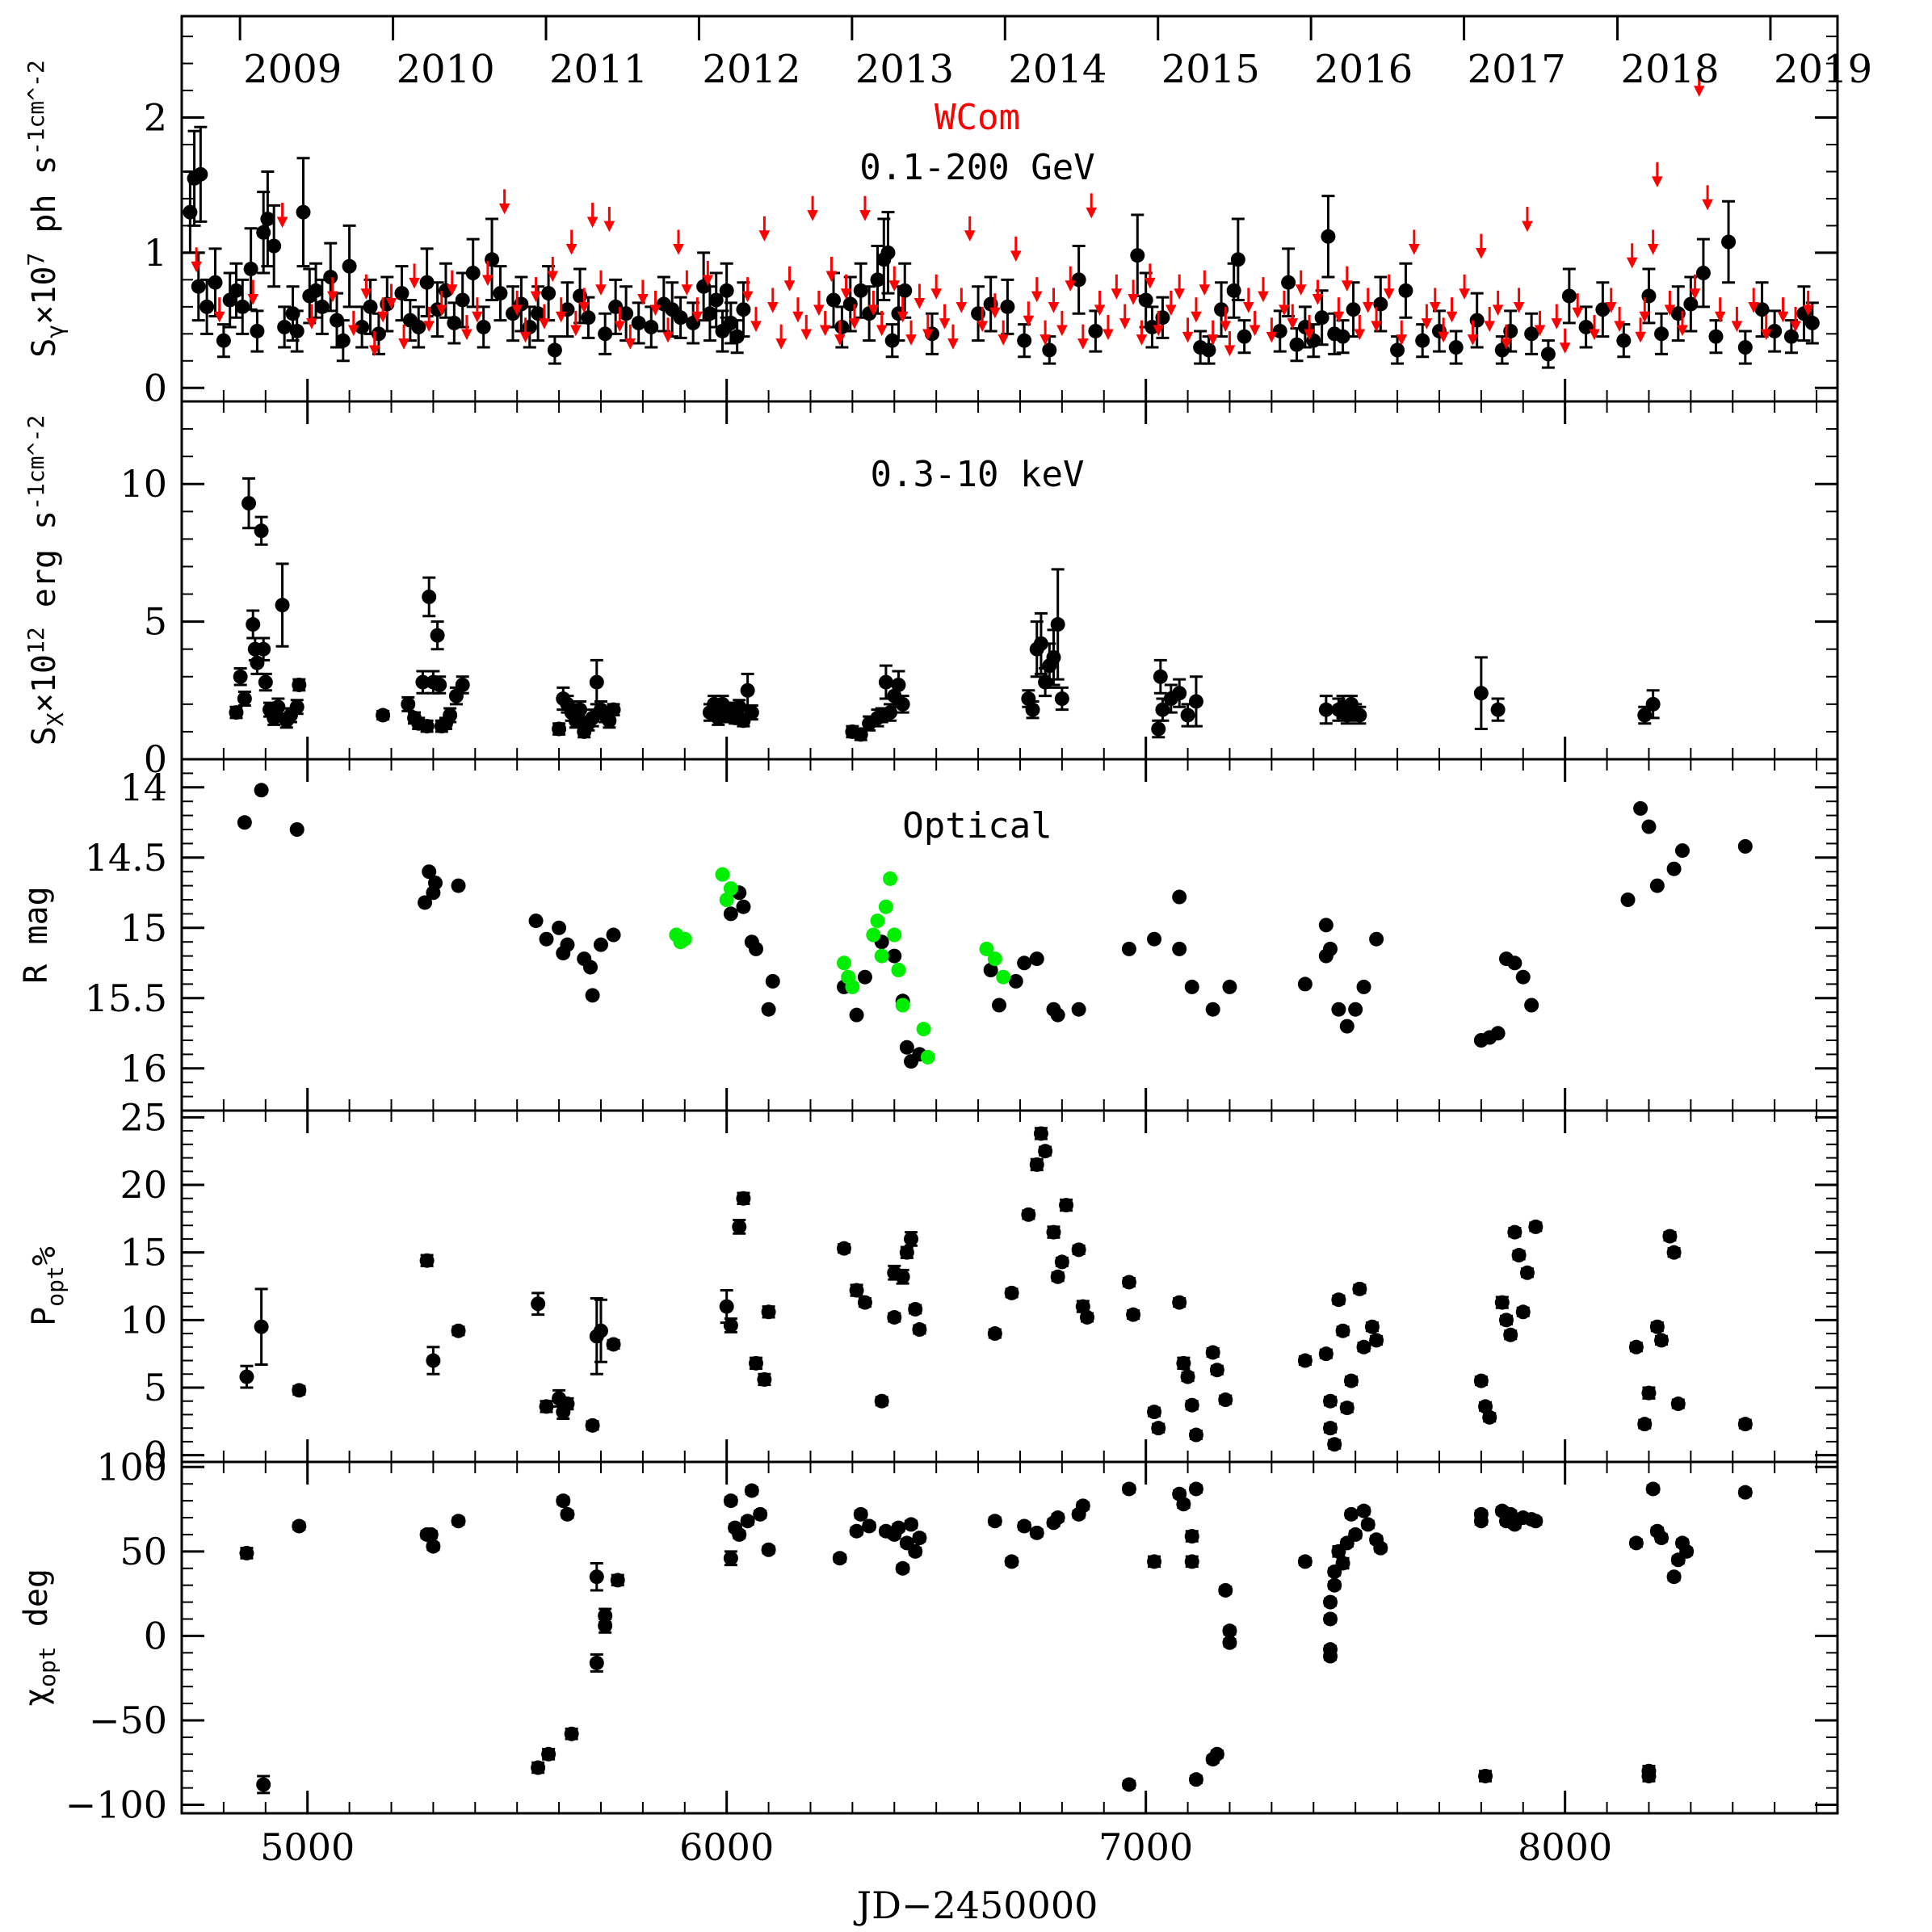 The height and width of the screenshot is (1932, 1932). I want to click on y-tick-label: 14, so click(144, 787).